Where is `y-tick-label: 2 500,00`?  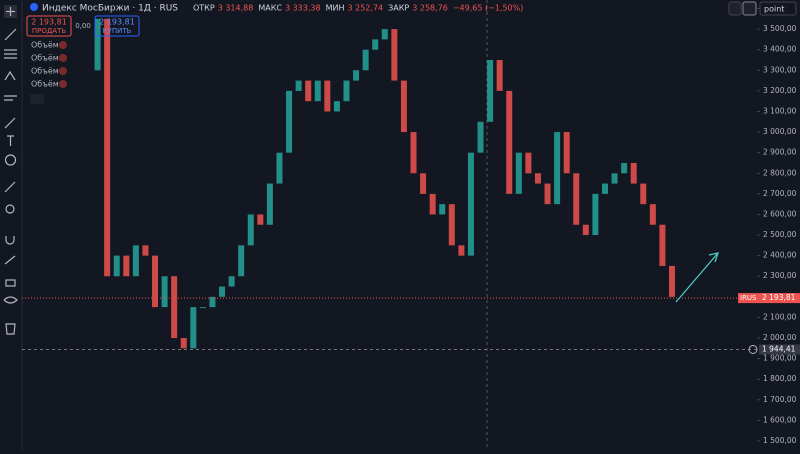 y-tick-label: 2 500,00 is located at coordinates (780, 234).